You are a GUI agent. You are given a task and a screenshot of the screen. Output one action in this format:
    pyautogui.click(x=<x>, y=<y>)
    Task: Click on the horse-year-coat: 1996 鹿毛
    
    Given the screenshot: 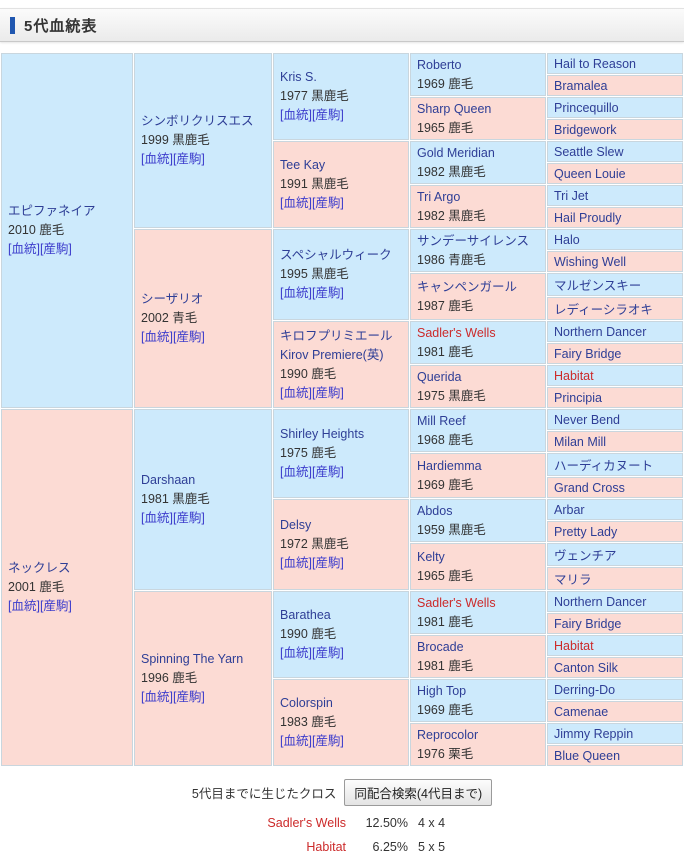 What is the action you would take?
    pyautogui.click(x=169, y=678)
    